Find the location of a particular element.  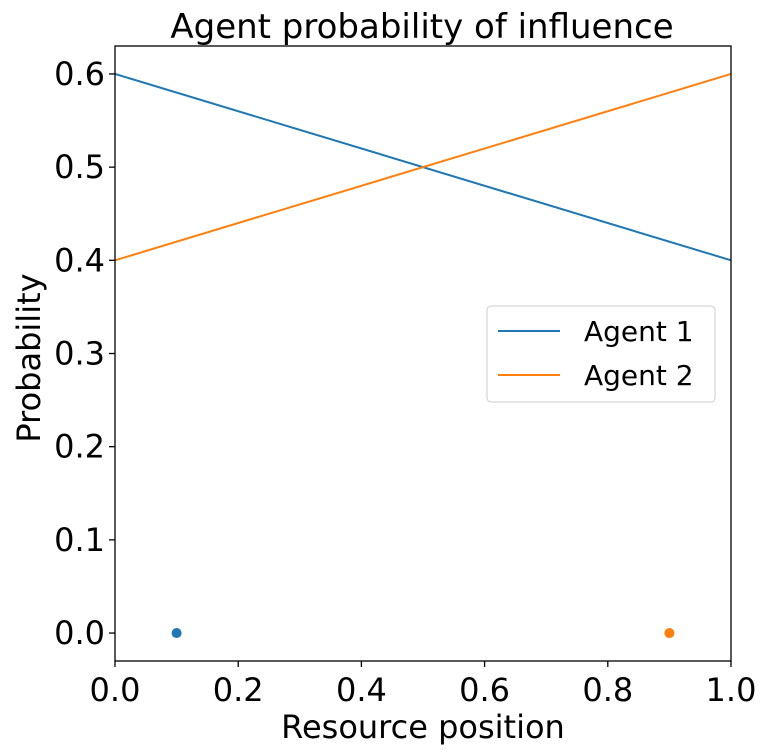

y-tick-label: 0.6 is located at coordinates (79, 74).